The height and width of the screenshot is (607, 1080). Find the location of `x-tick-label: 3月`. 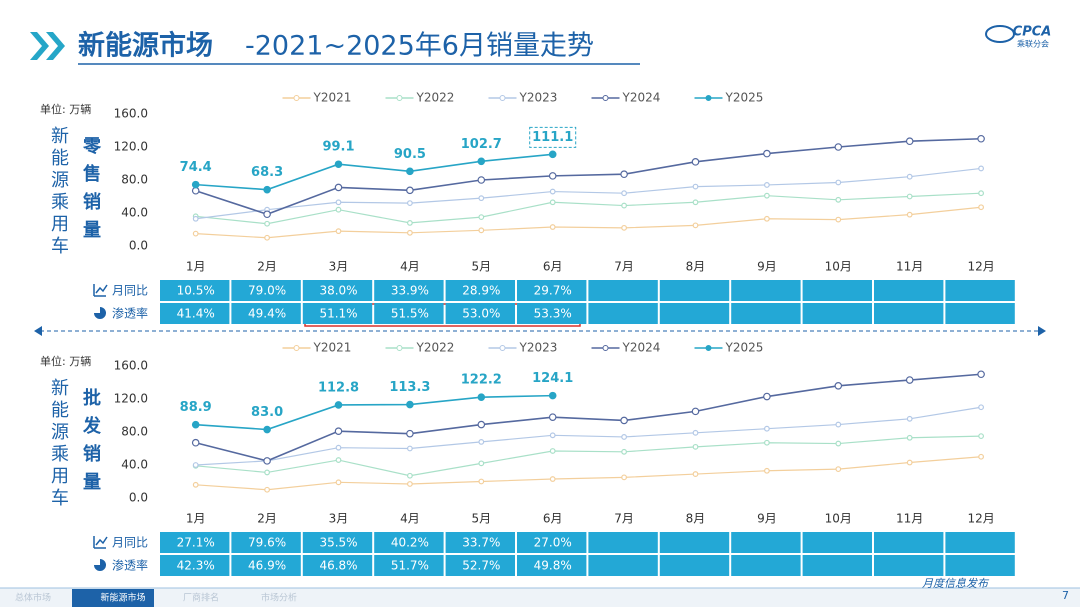

x-tick-label: 3月 is located at coordinates (339, 519).